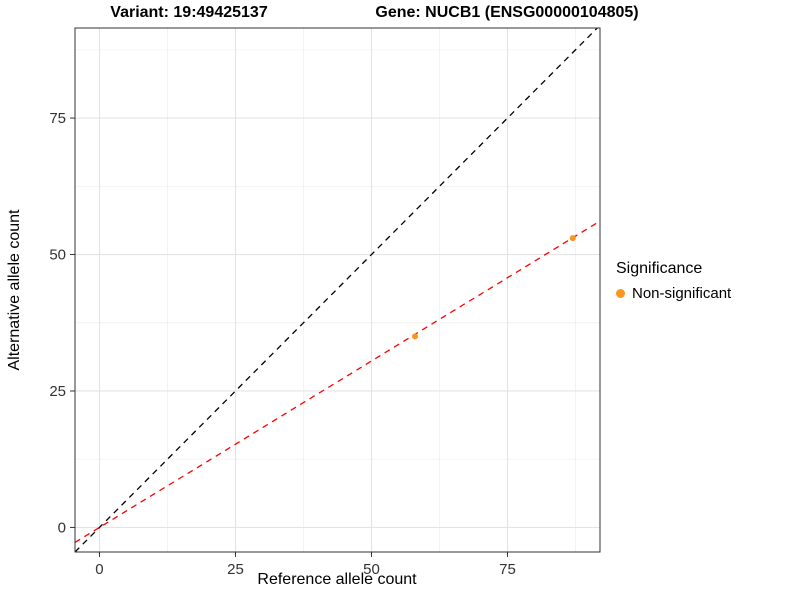  Describe the element at coordinates (337, 579) in the screenshot. I see `x-axis-label: Reference allele count` at that location.